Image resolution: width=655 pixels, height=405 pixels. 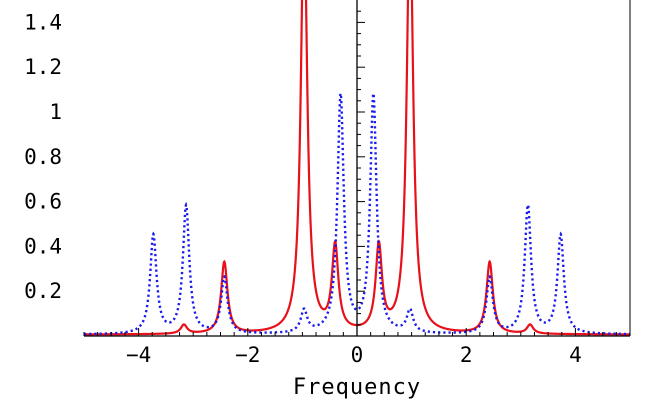 What do you see at coordinates (43, 291) in the screenshot?
I see `y-tick-label: 0.2` at bounding box center [43, 291].